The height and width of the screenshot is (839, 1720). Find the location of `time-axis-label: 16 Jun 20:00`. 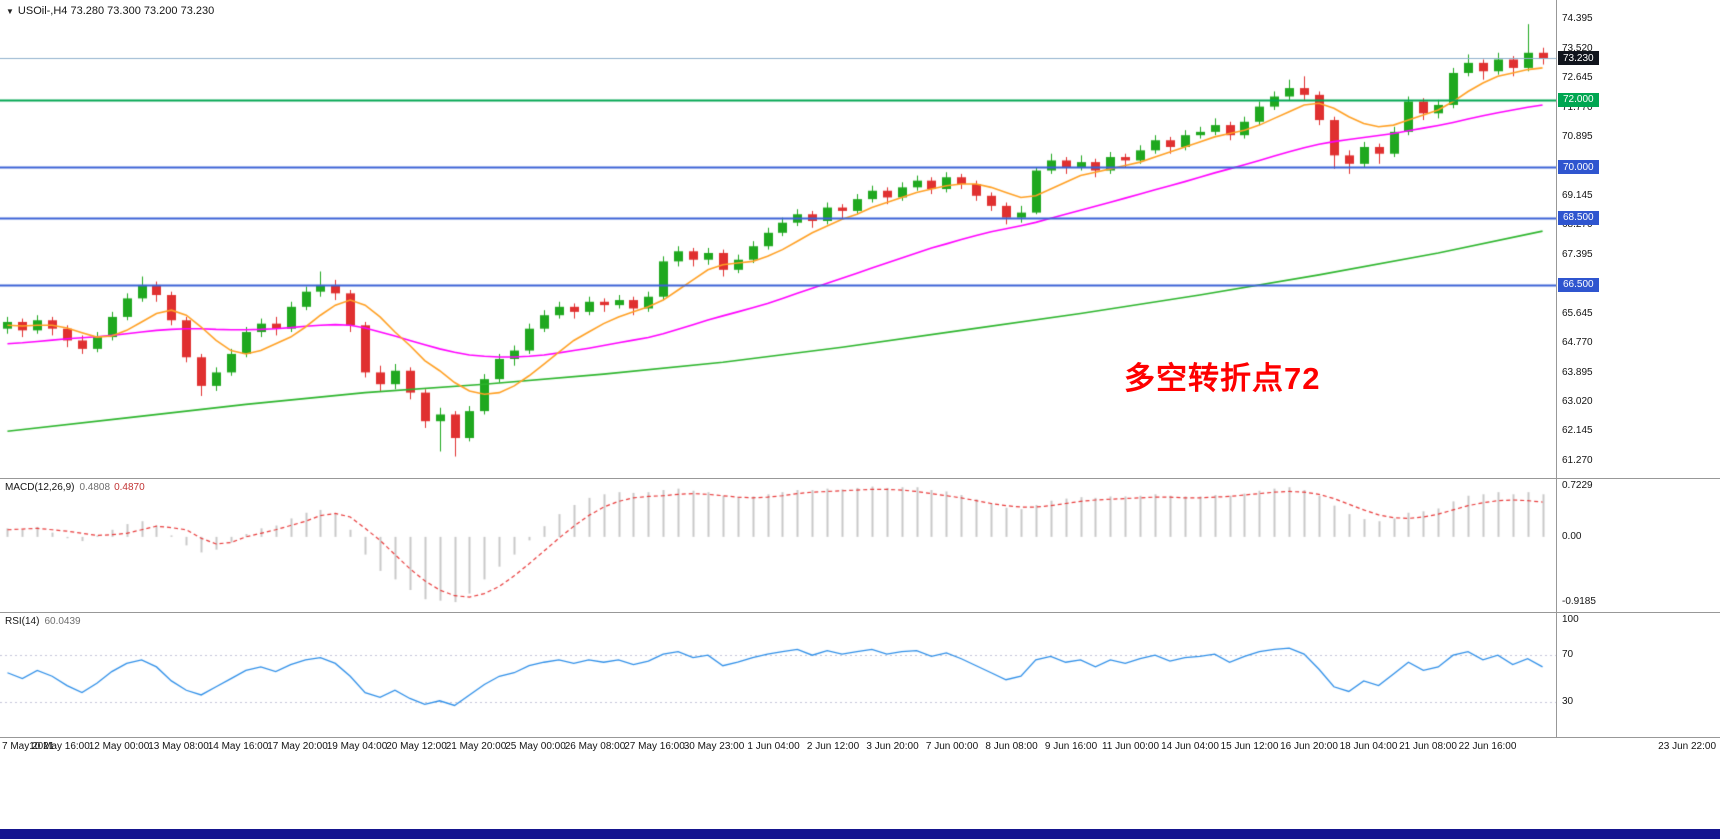

time-axis-label: 16 Jun 20:00 is located at coordinates (1309, 746).